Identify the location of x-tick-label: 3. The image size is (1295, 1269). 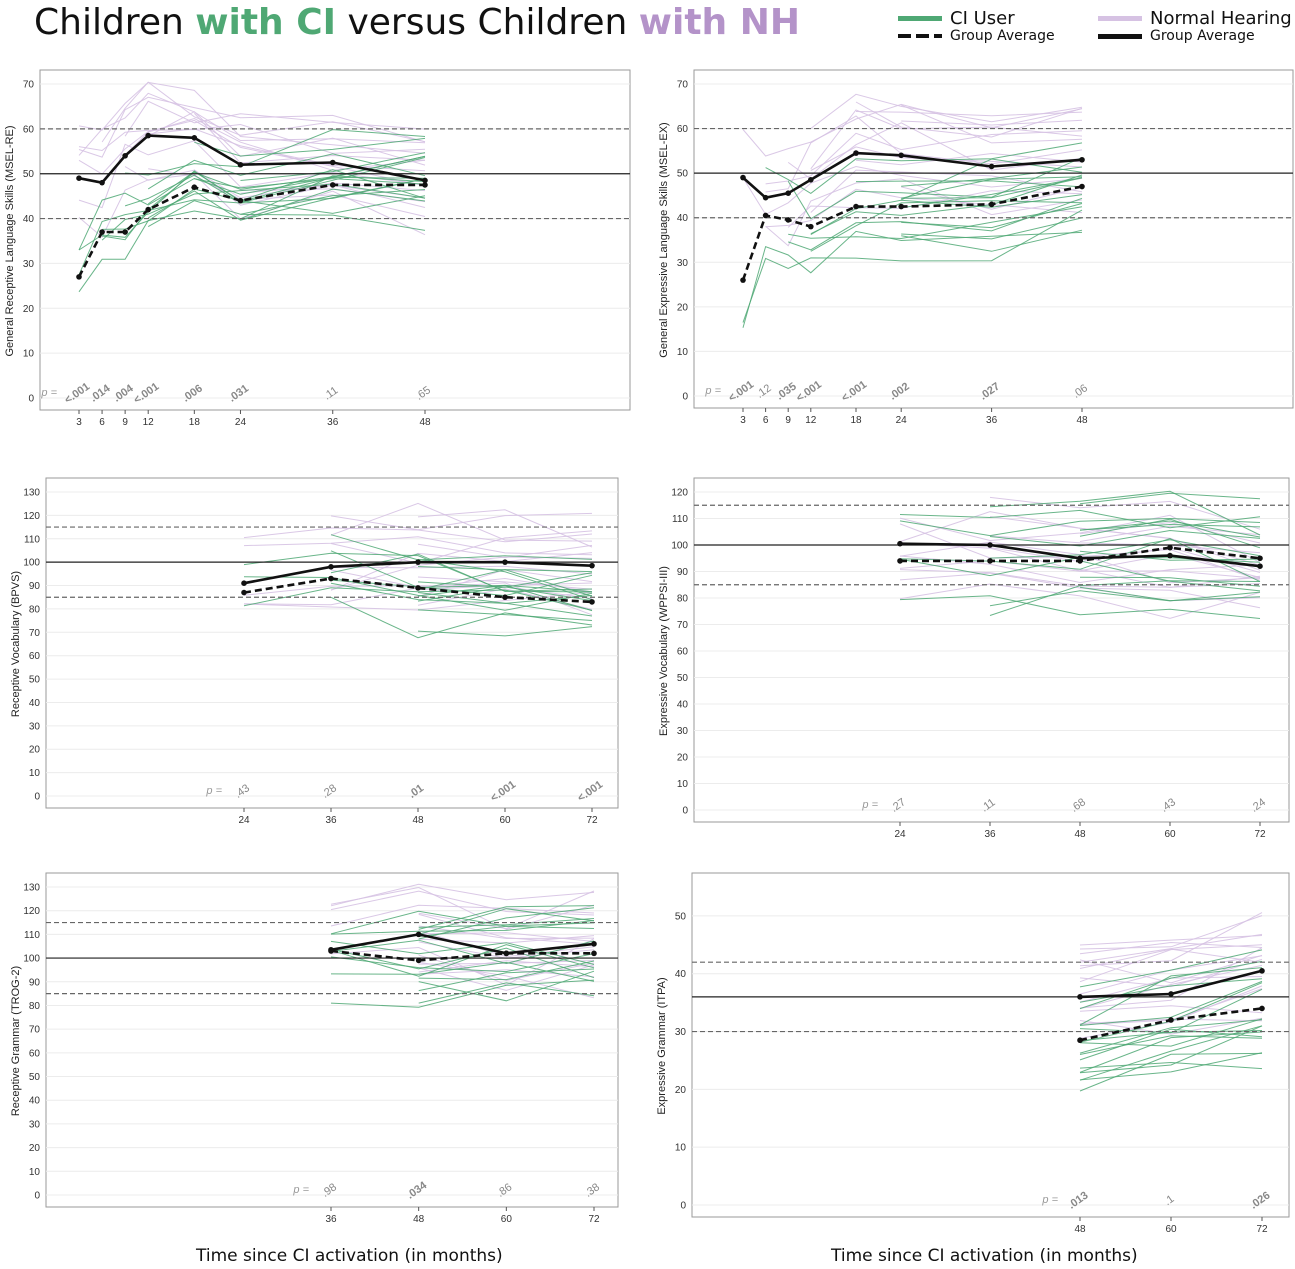
(79, 422).